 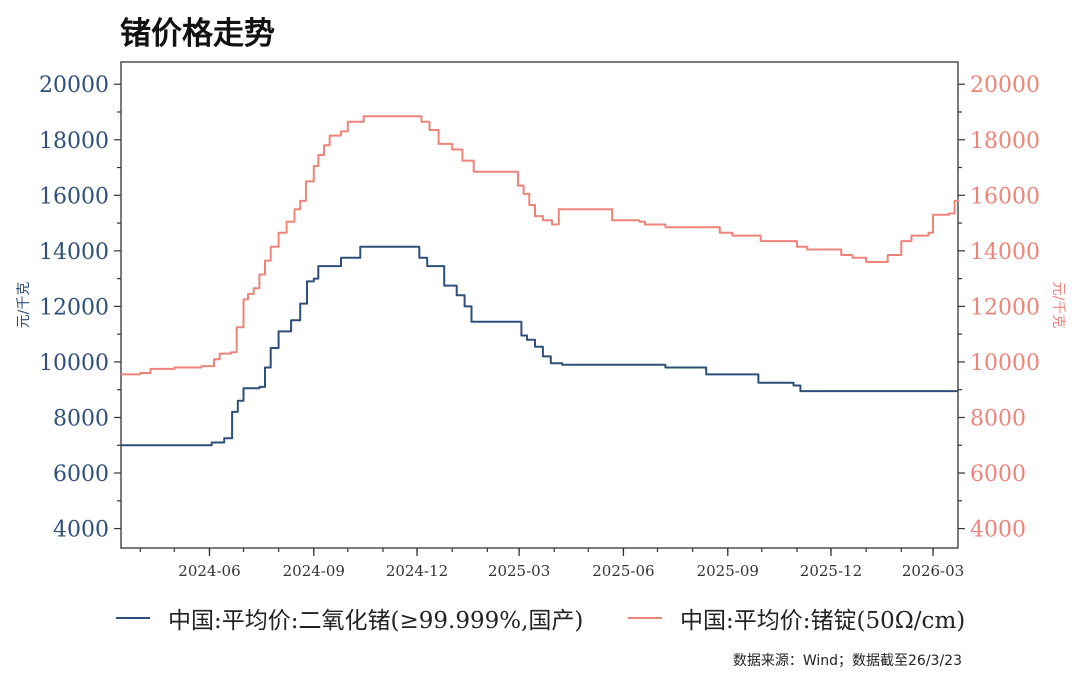 What do you see at coordinates (74, 363) in the screenshot?
I see `y-tick-label-left: 10000` at bounding box center [74, 363].